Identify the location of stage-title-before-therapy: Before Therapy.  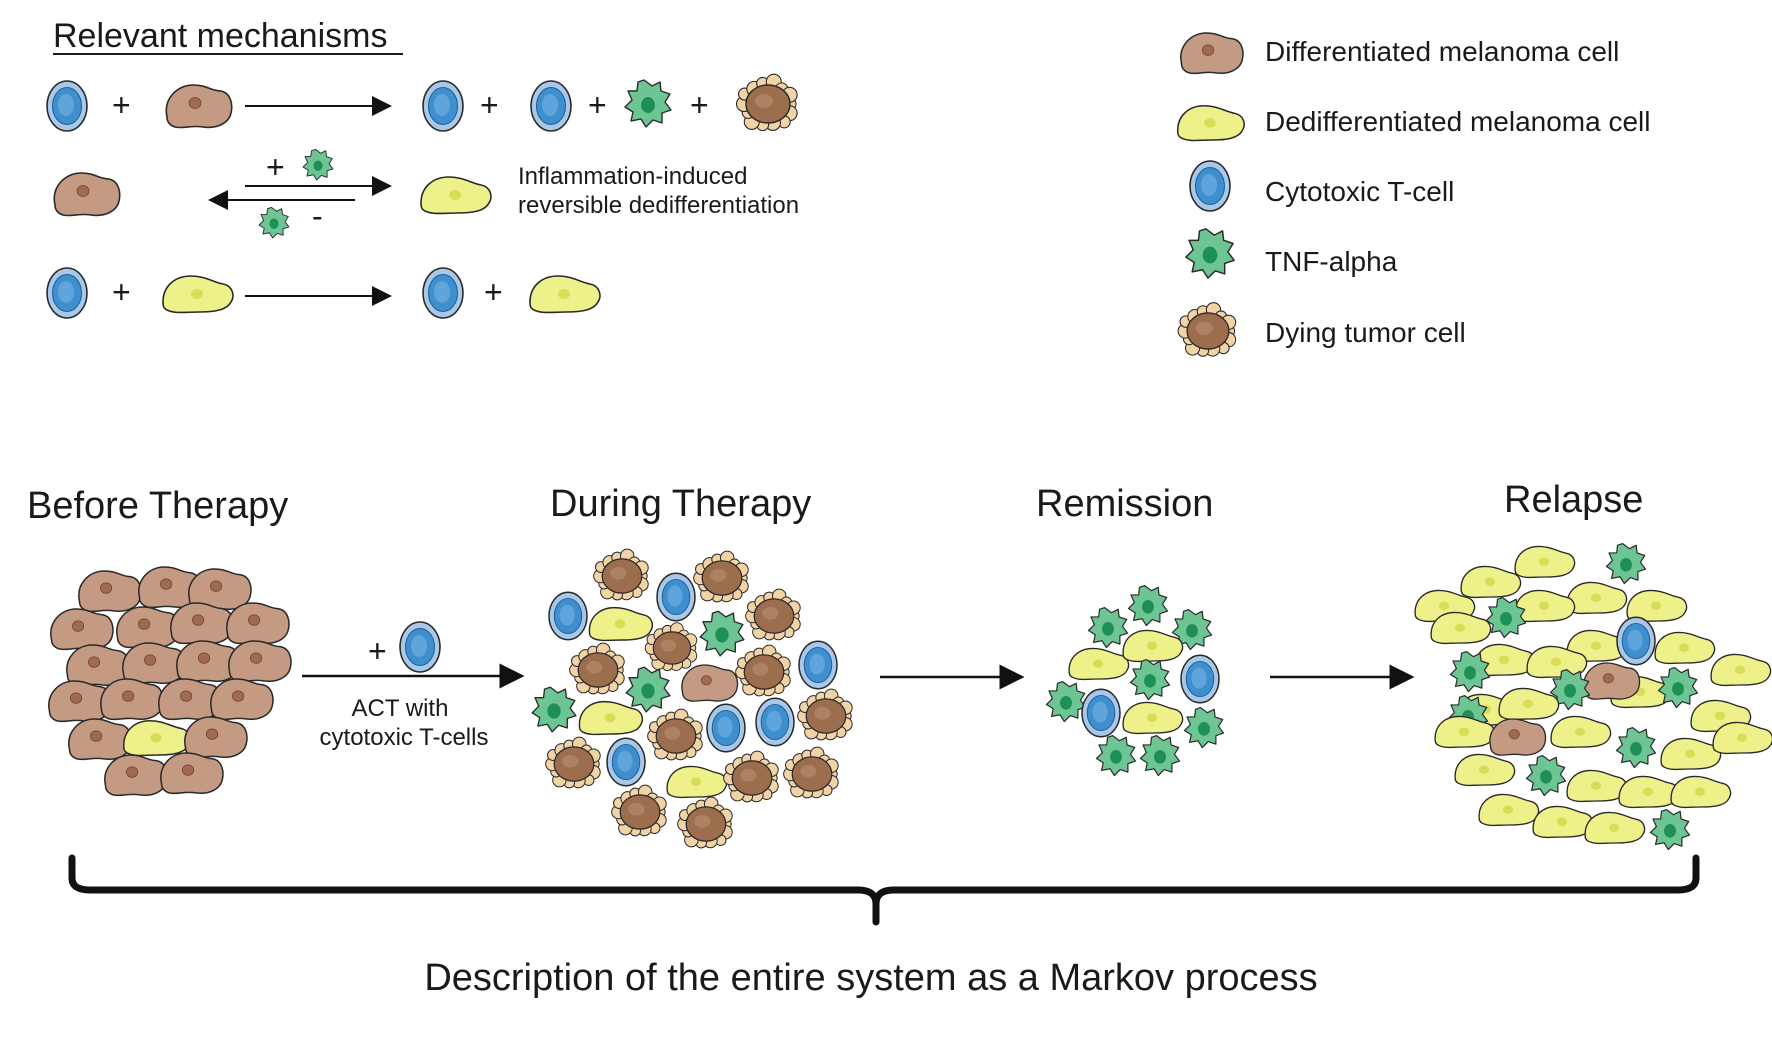
(157, 506).